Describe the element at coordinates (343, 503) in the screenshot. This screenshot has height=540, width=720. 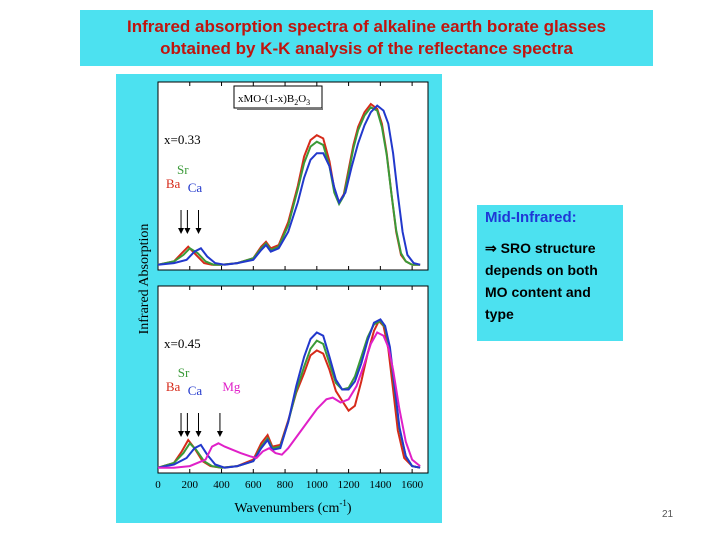
I see `x-axis-label-part: -1` at that location.